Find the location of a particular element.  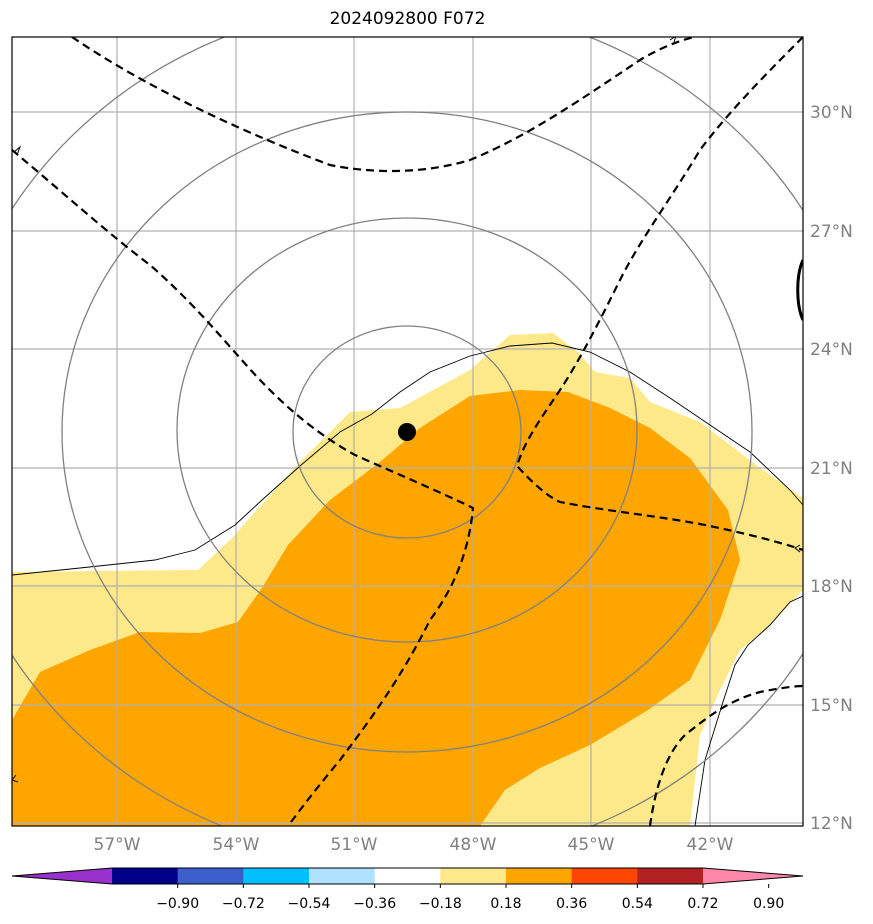

colorbar-tick-label: 0.90 is located at coordinates (768, 904).